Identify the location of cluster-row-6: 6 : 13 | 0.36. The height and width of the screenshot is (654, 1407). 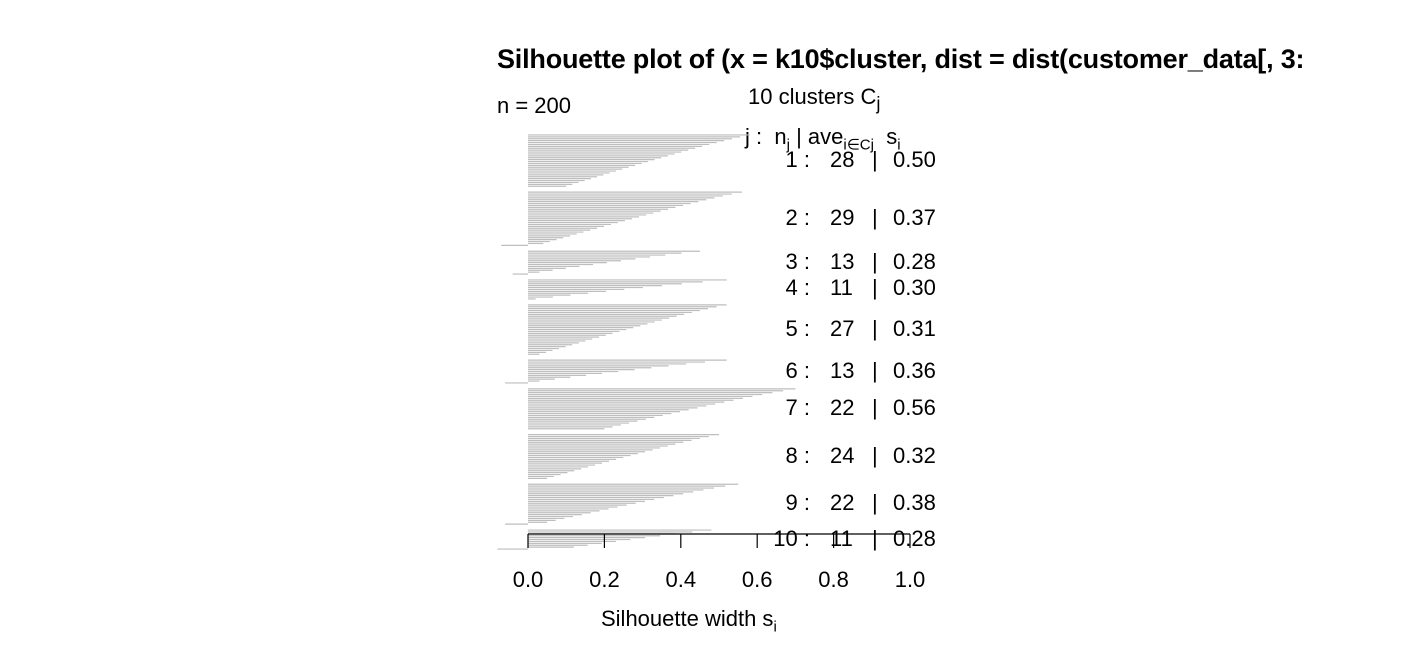
(855, 372).